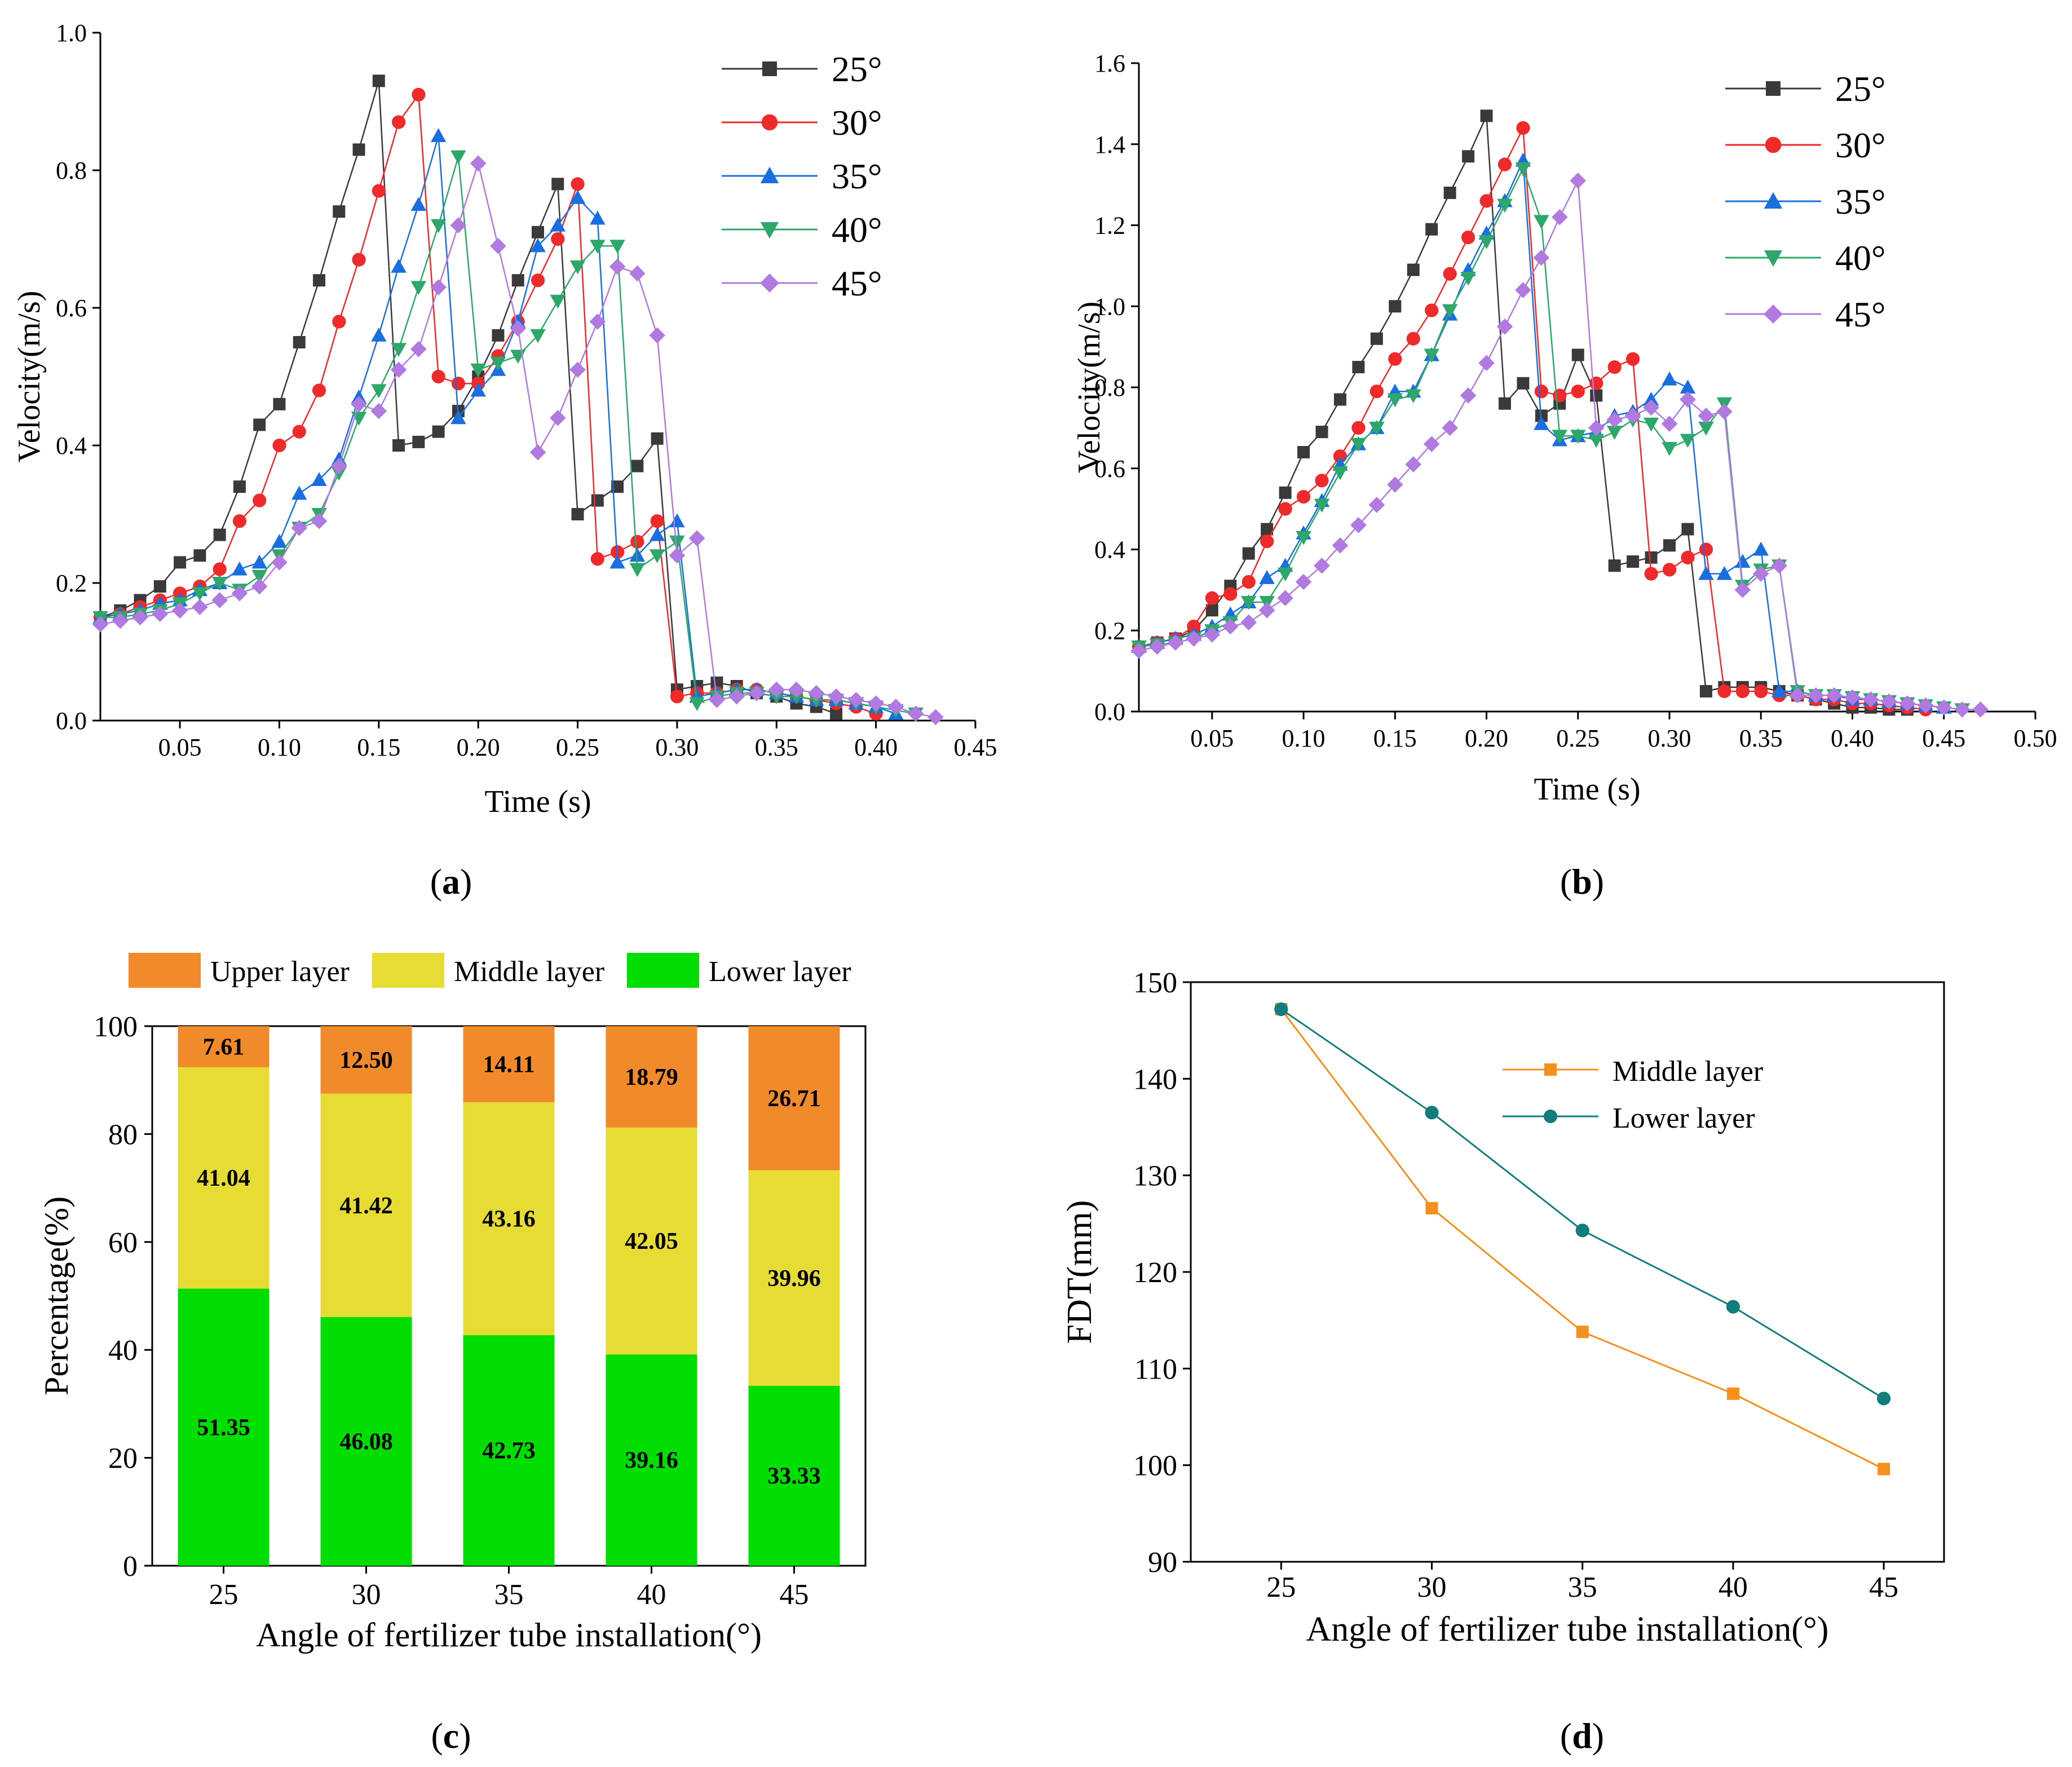  What do you see at coordinates (651, 1077) in the screenshot?
I see `panel-c-bar-upper-layer` at bounding box center [651, 1077].